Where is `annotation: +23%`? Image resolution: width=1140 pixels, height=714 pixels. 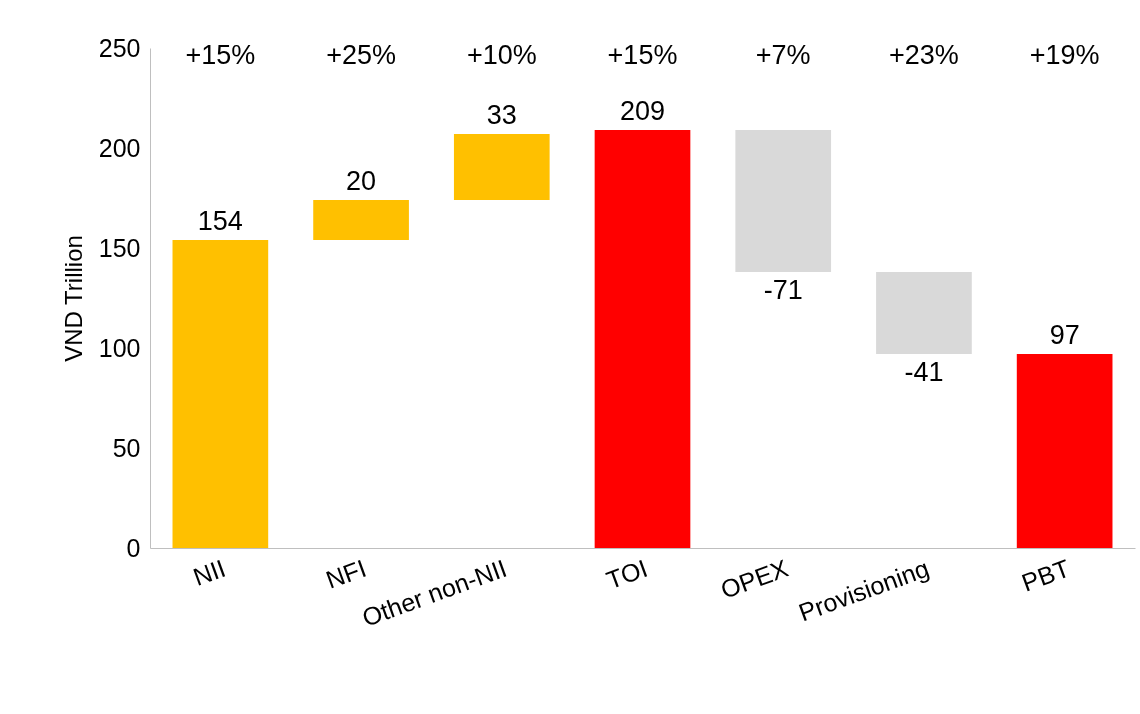 annotation: +23% is located at coordinates (924, 55).